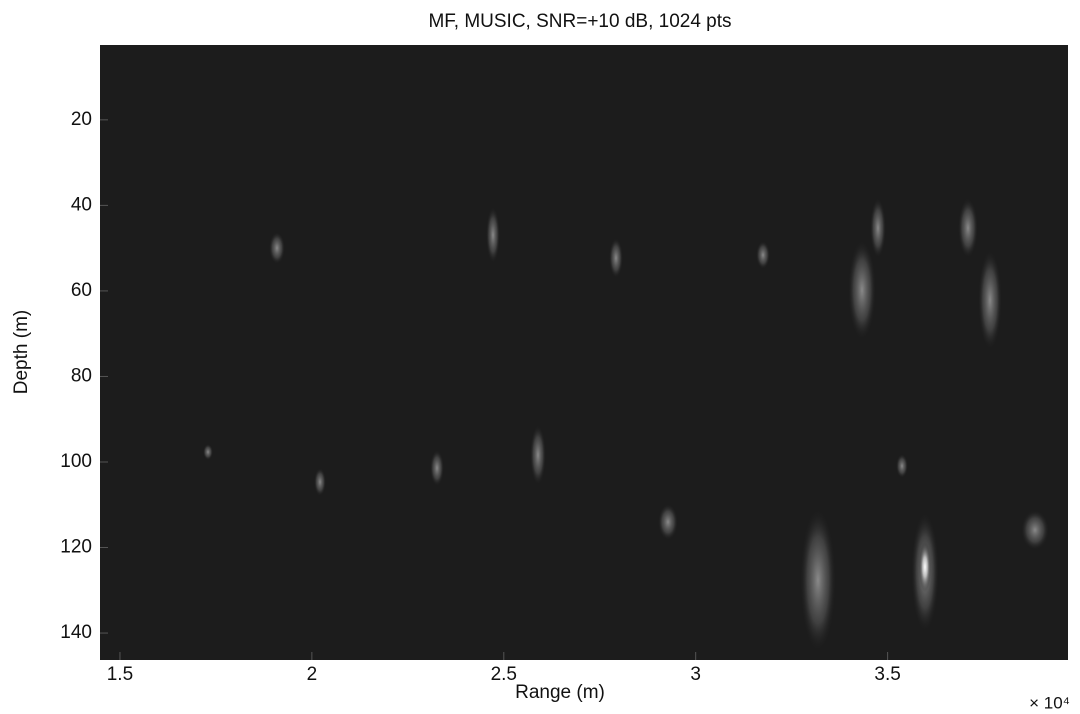  I want to click on y-axis-label: Depth (m), so click(21, 352).